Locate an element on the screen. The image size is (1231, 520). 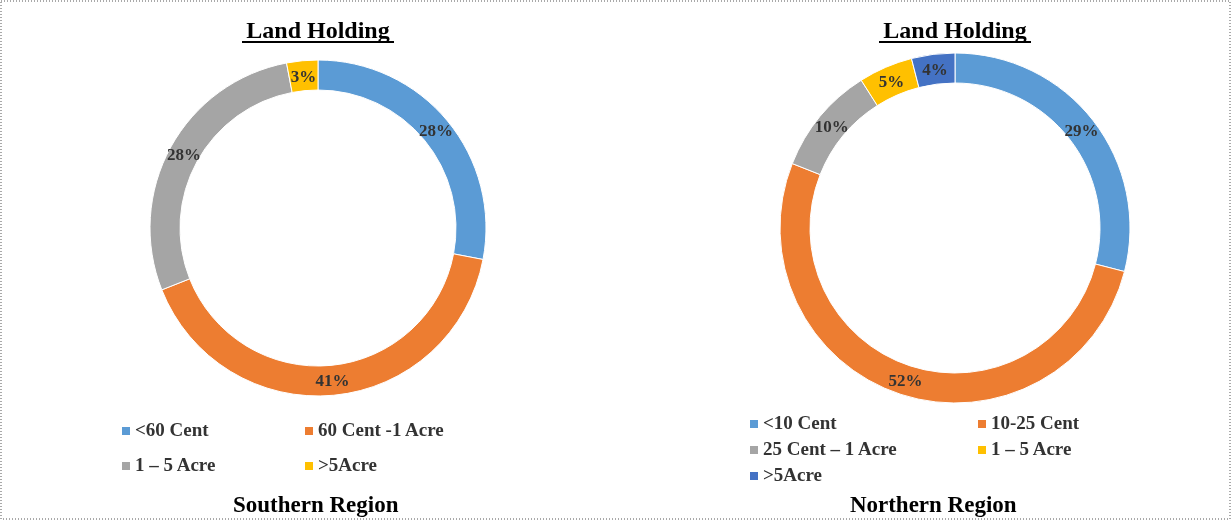
data-label: 4% is located at coordinates (935, 70).